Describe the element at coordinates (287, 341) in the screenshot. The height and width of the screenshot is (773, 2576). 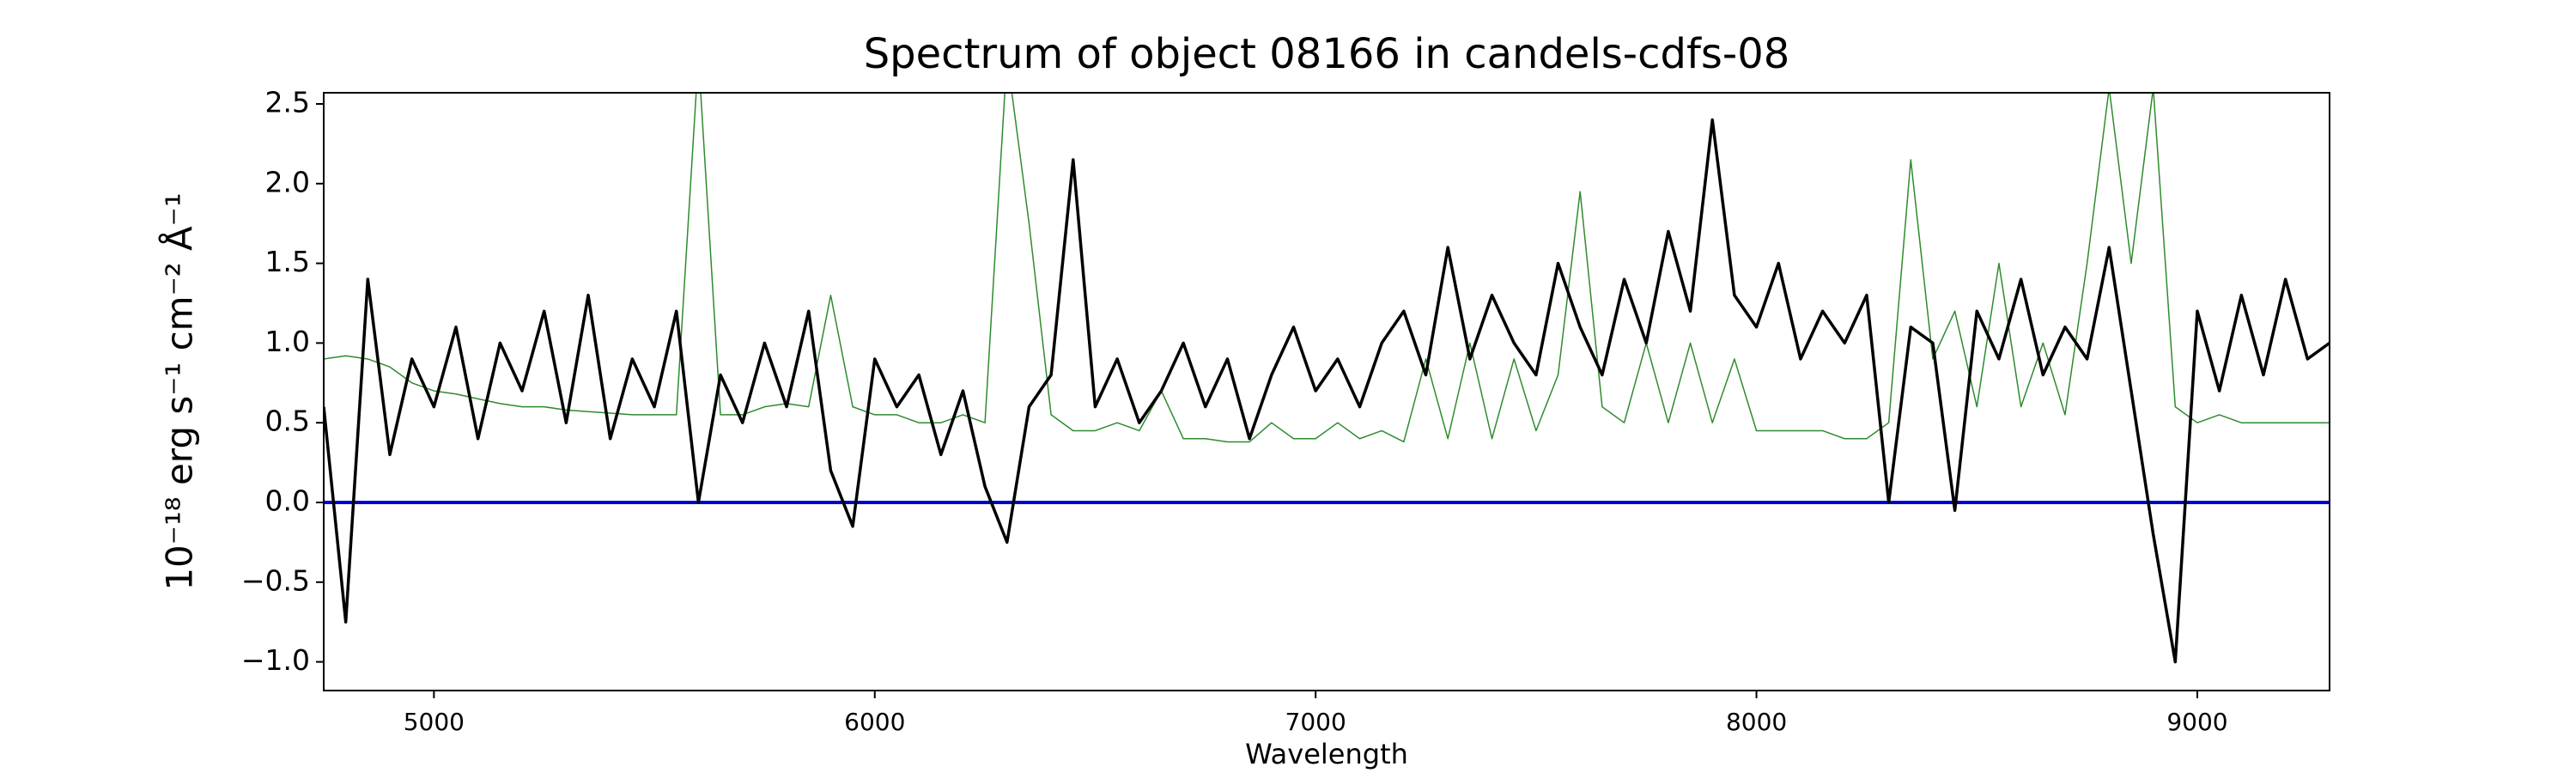
I see `y-tick-label: 1.0` at that location.